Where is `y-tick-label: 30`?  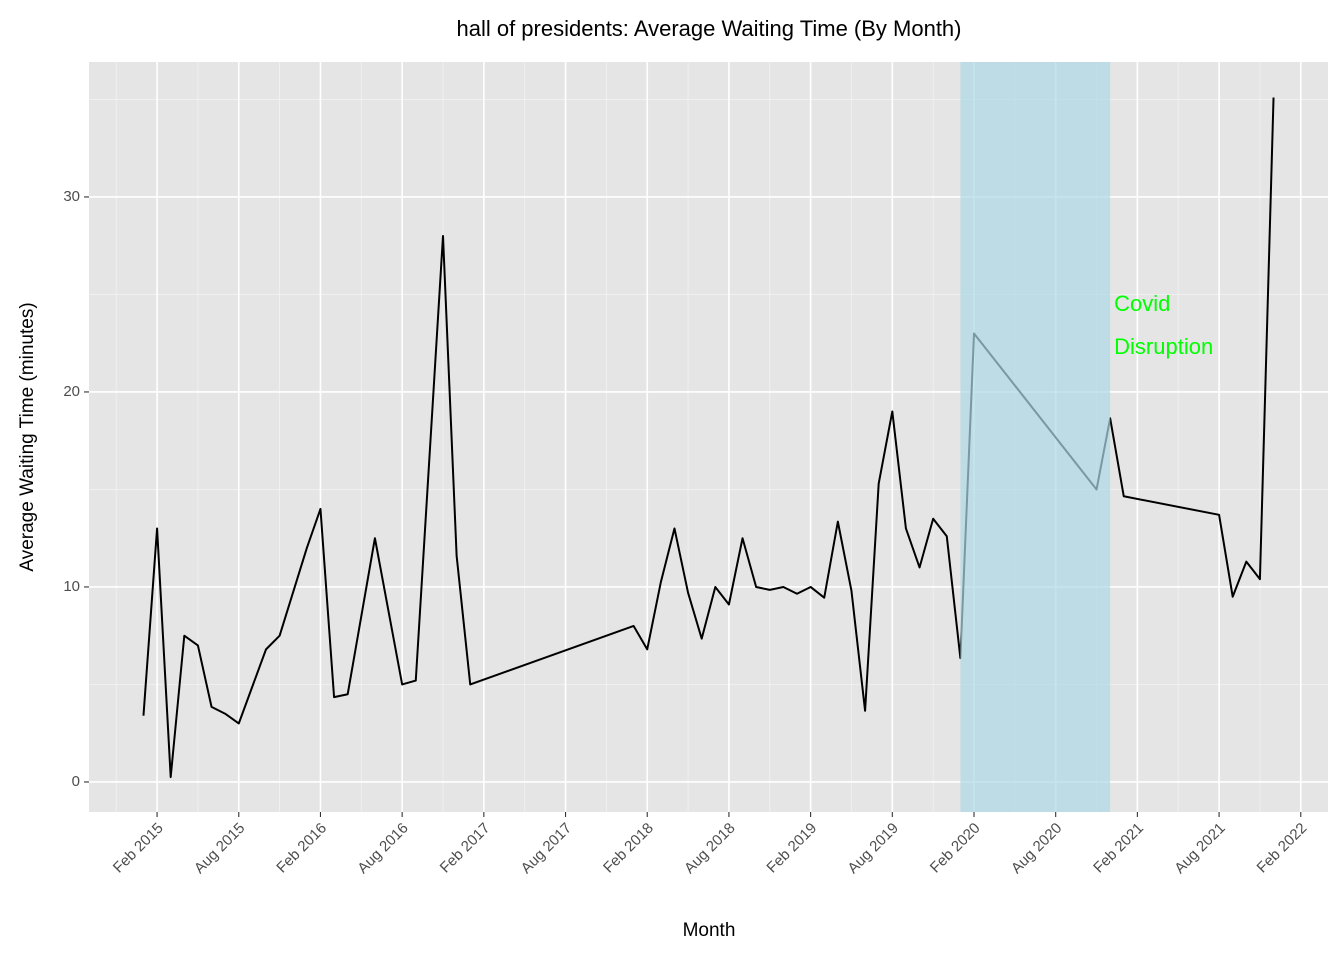 y-tick-label: 30 is located at coordinates (71, 196).